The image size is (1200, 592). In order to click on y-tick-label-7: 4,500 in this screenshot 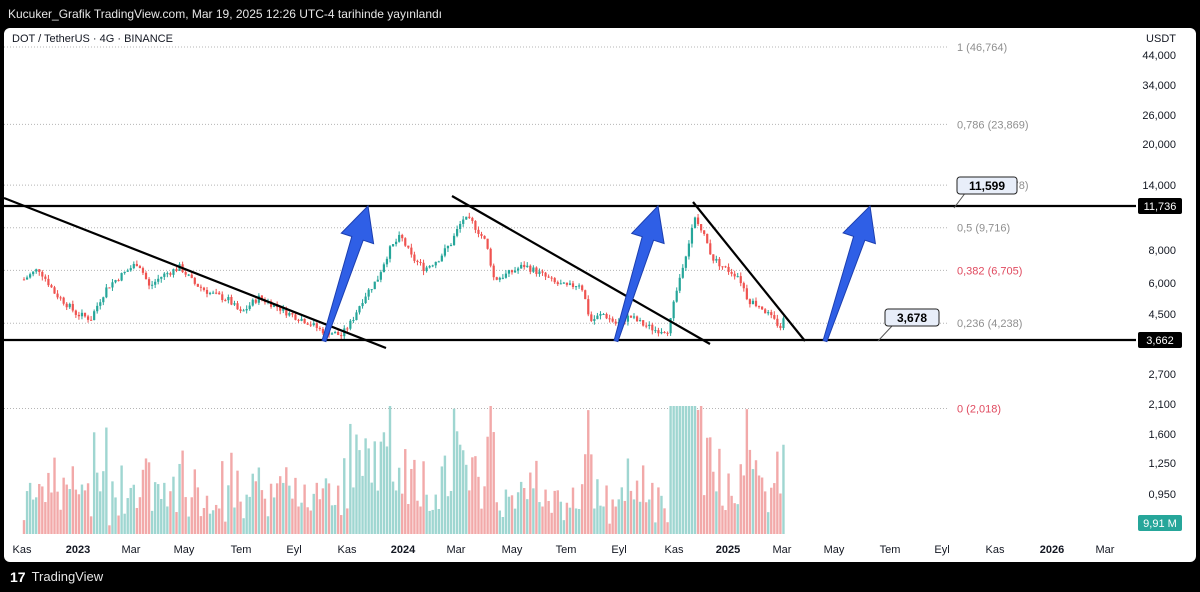, I will do `click(1162, 315)`.